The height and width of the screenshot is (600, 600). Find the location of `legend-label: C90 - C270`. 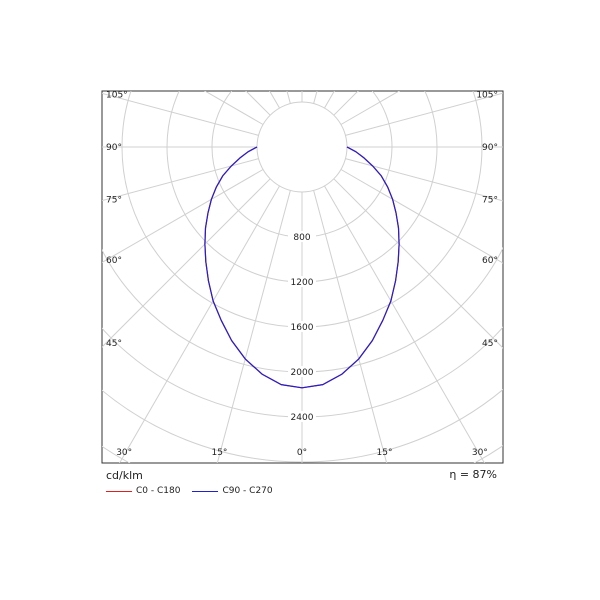

legend-label: C90 - C270 is located at coordinates (247, 491).